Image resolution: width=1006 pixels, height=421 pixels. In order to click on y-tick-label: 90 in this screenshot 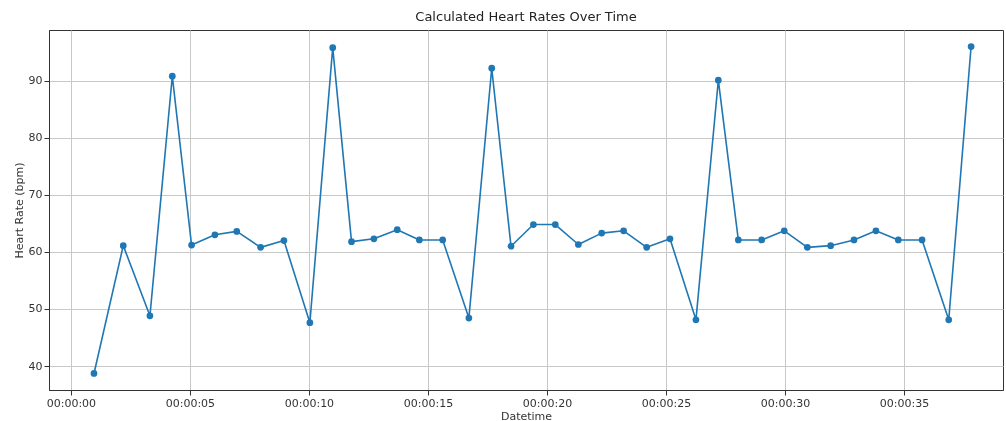, I will do `click(35, 81)`.